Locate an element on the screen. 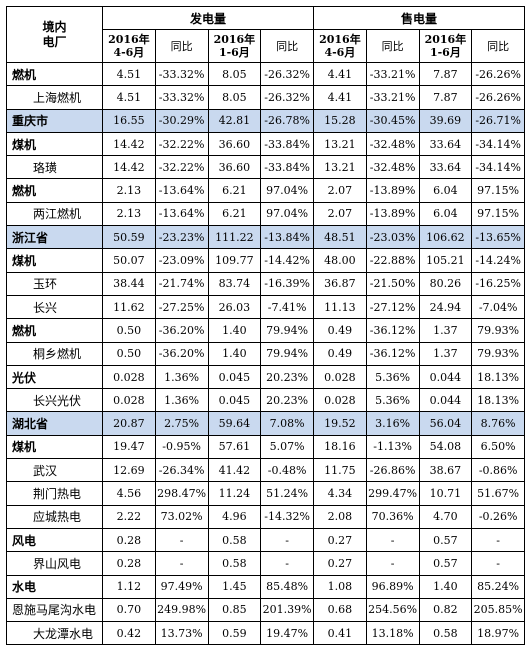 The width and height of the screenshot is (530, 645). value-cell: -33.21% is located at coordinates (392, 74).